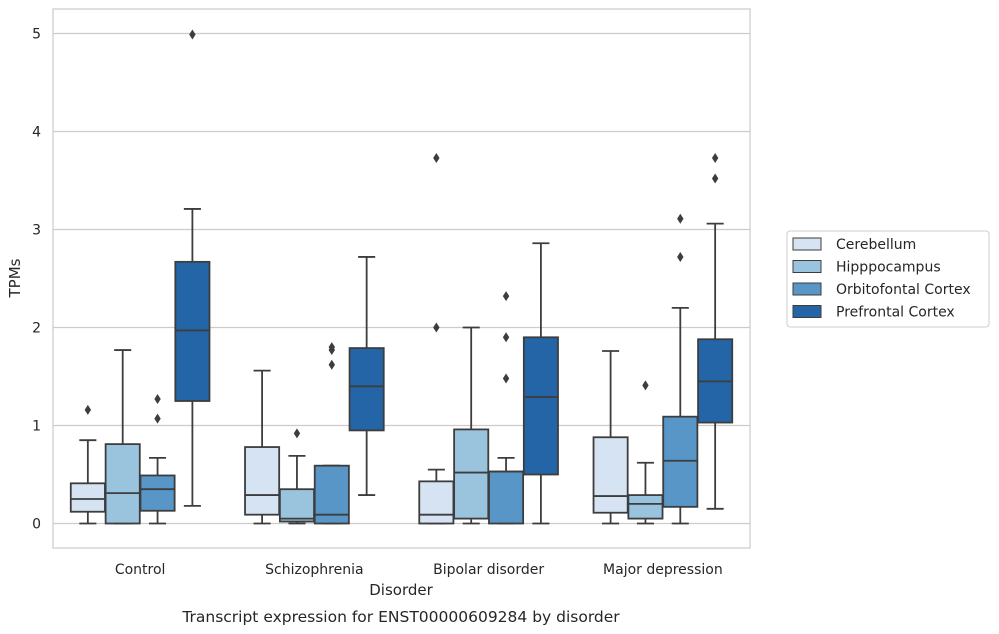 This screenshot has width=999, height=634. Describe the element at coordinates (401, 590) in the screenshot. I see `x-axis-label: Disorder` at that location.